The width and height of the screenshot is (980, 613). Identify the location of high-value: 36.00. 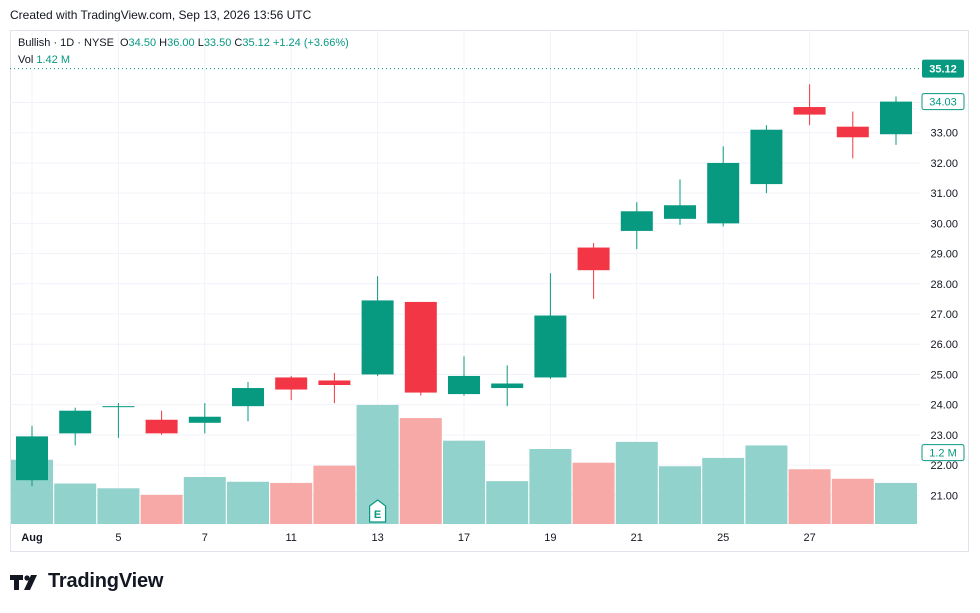
(181, 43).